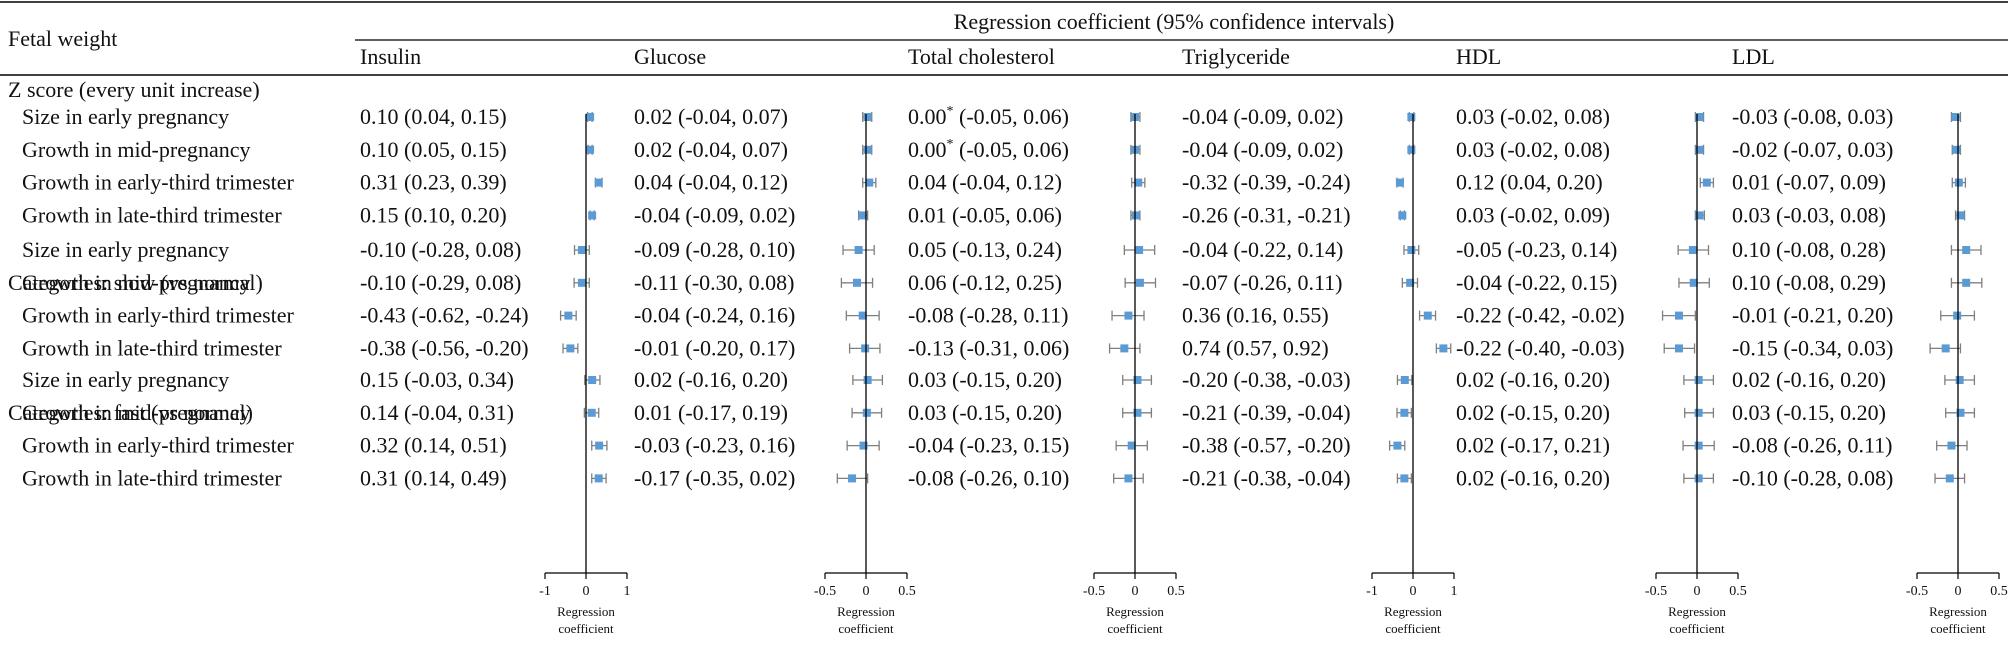 The height and width of the screenshot is (655, 2008). I want to click on estimate-text: 0.02 (-0.17, 0.21), so click(1533, 445).